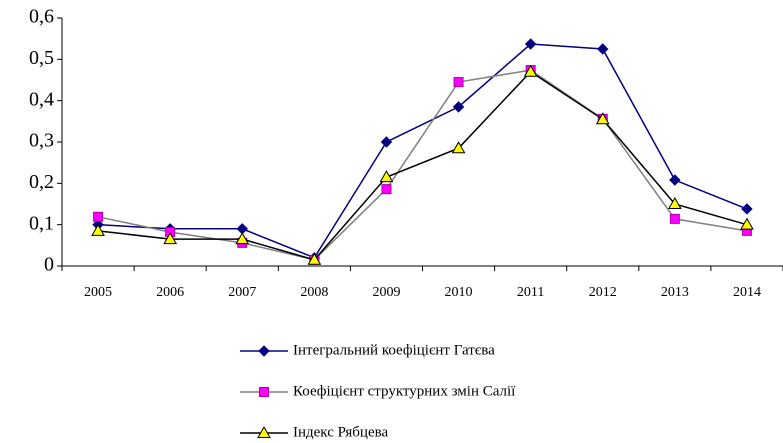  What do you see at coordinates (603, 292) in the screenshot?
I see `x-tick-label: 2012` at bounding box center [603, 292].